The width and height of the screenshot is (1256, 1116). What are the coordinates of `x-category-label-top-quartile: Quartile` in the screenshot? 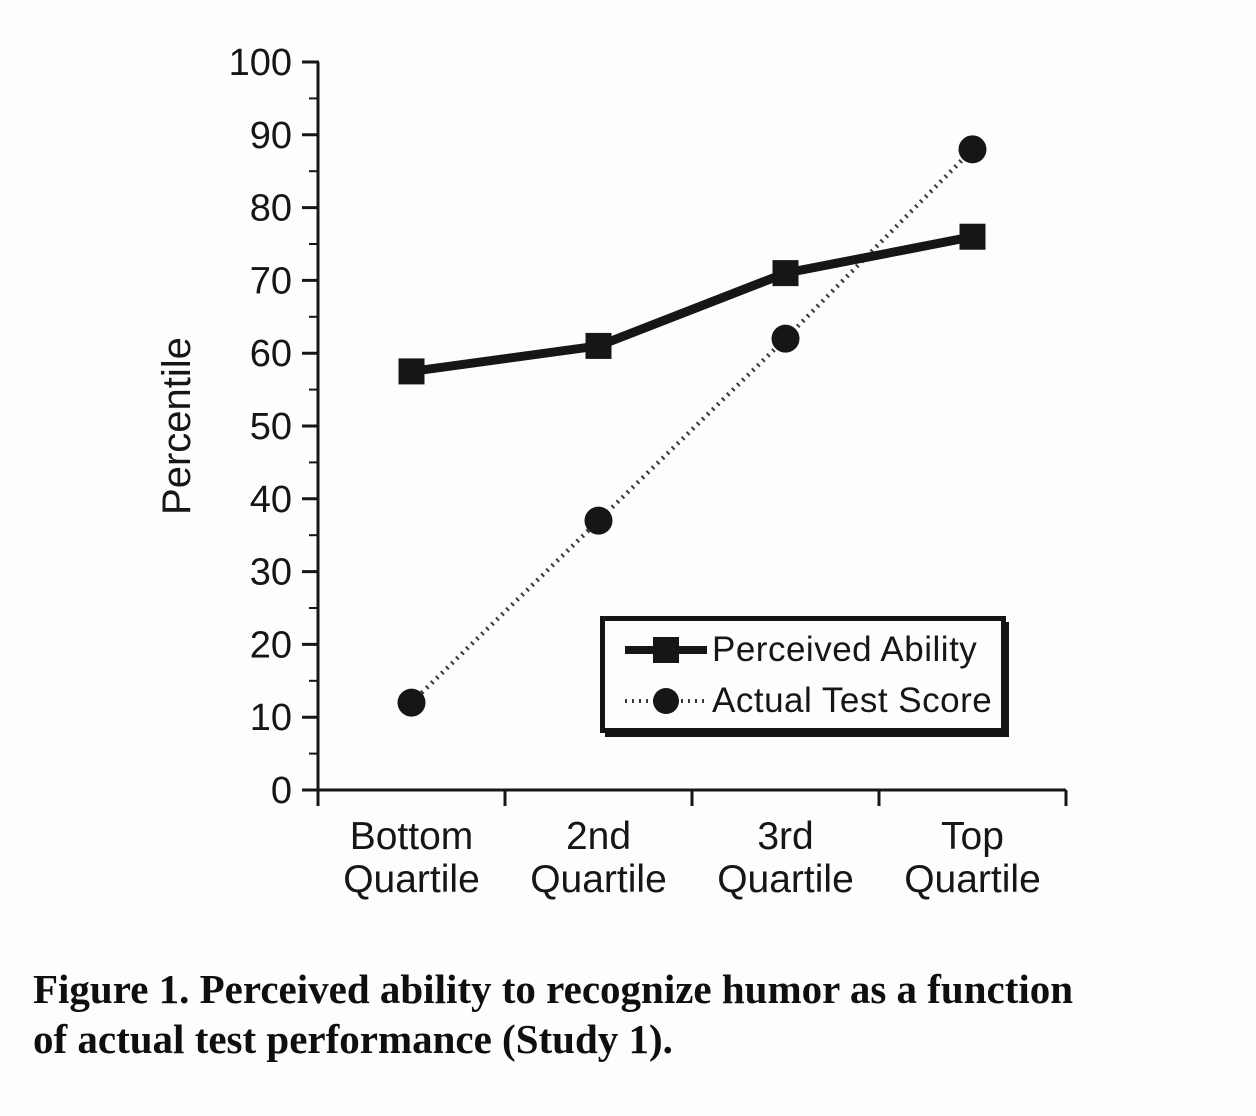 It's located at (972, 879).